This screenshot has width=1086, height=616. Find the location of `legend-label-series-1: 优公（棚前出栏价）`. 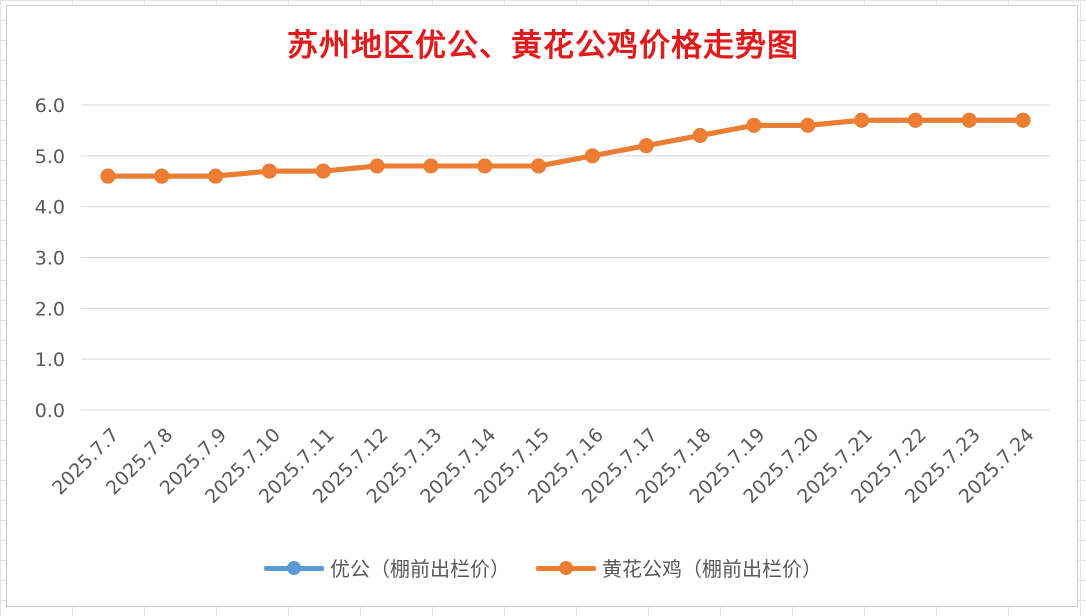

legend-label-series-1: 优公（棚前出栏价） is located at coordinates (420, 569).